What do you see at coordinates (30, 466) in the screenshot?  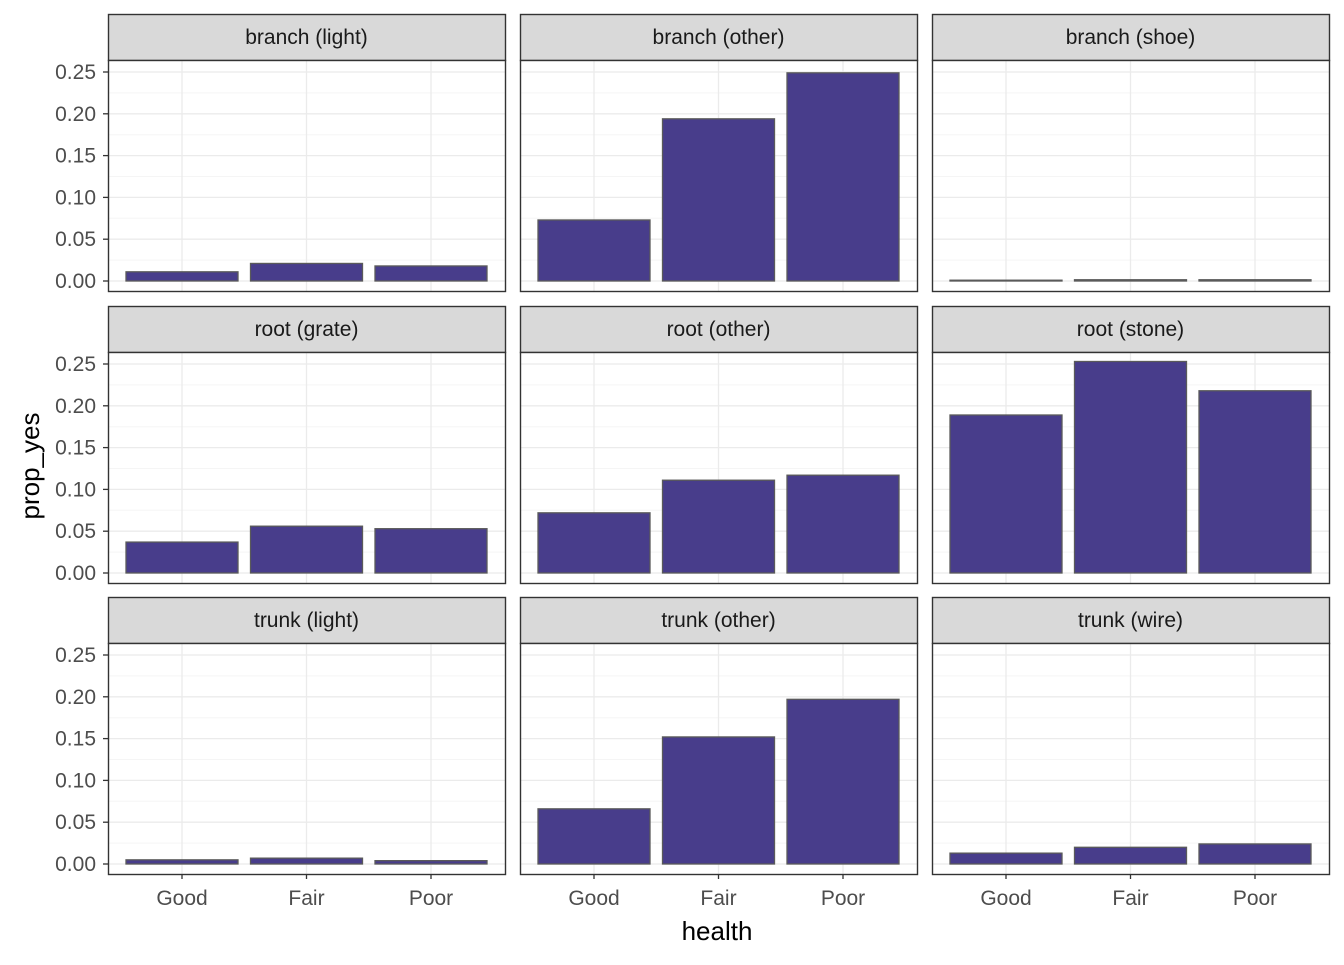 I see `y-axis-title: prop_yes` at bounding box center [30, 466].